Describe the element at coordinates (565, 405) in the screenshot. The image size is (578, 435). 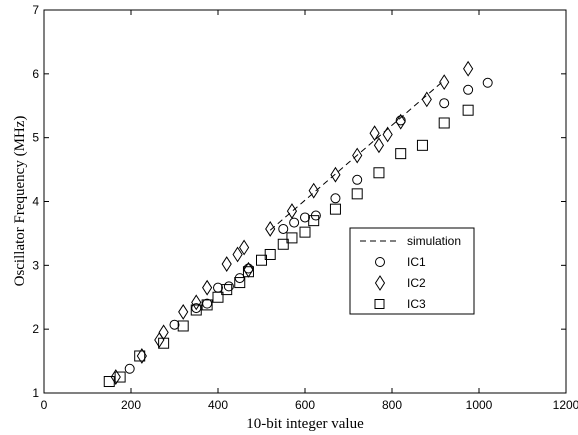
I see `x-tick-label: 1200` at that location.